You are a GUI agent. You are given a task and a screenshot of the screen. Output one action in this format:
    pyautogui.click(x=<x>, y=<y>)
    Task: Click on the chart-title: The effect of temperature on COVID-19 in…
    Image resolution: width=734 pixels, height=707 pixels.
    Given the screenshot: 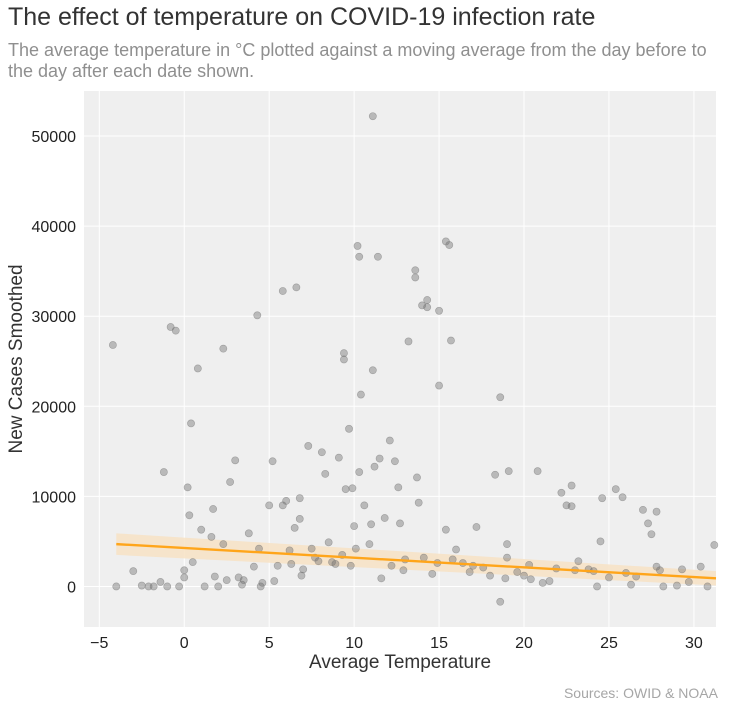 What is the action you would take?
    pyautogui.click(x=302, y=17)
    